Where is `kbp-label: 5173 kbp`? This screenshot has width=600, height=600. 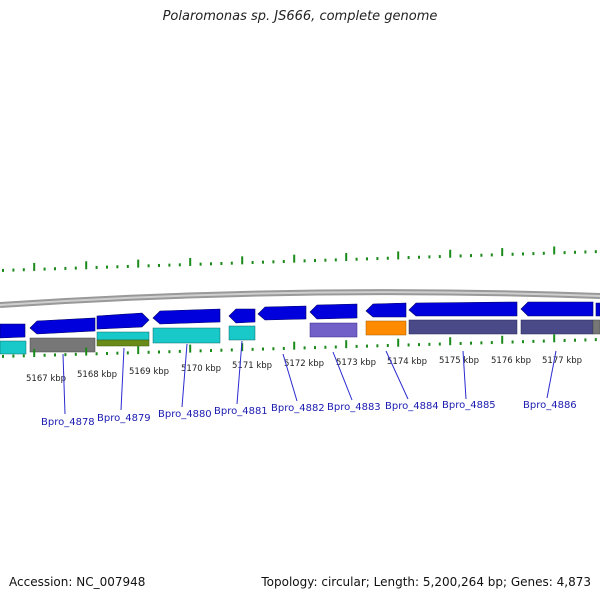 kbp-label: 5173 kbp is located at coordinates (356, 363).